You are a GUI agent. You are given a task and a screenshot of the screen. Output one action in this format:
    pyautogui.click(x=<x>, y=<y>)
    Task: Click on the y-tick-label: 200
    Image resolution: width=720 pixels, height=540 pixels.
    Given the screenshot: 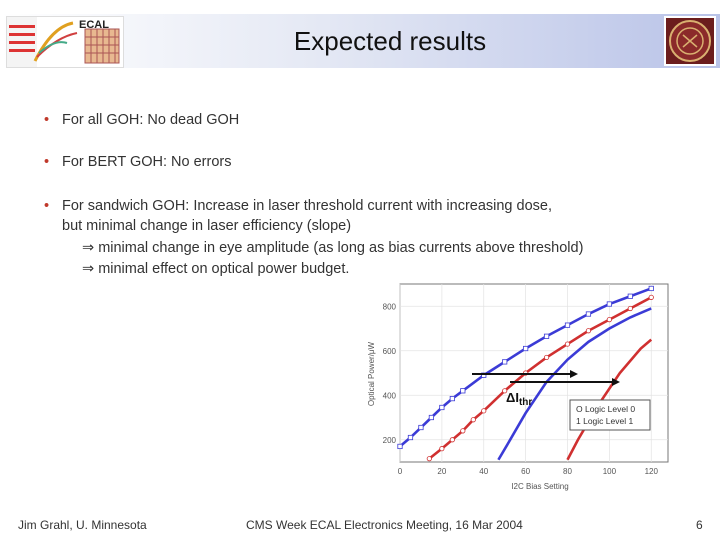 What is the action you would take?
    pyautogui.click(x=390, y=440)
    